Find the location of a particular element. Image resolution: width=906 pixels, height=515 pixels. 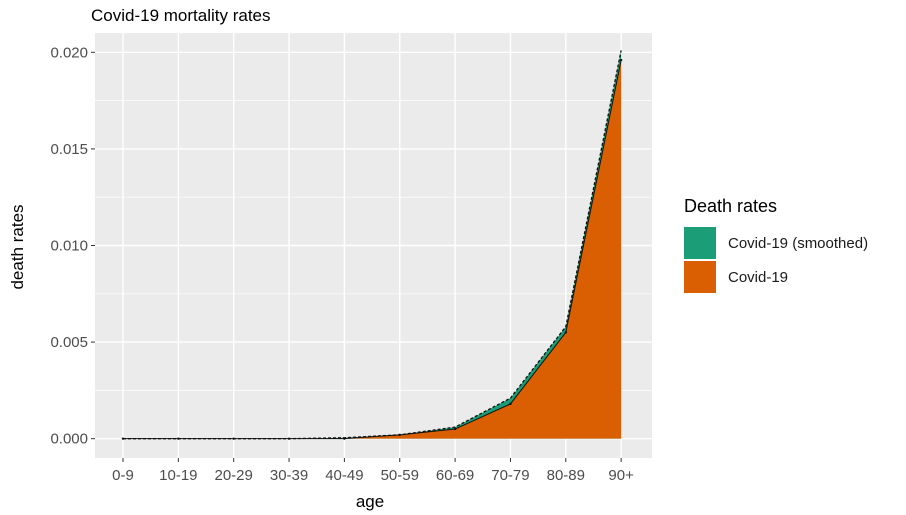

x-tick-label: 60-69 is located at coordinates (455, 475).